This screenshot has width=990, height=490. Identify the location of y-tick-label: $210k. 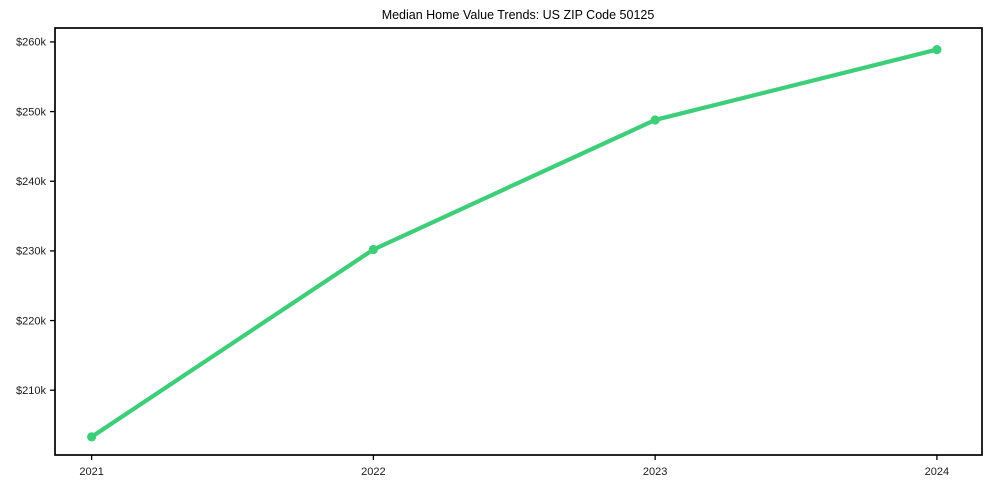
(31, 391).